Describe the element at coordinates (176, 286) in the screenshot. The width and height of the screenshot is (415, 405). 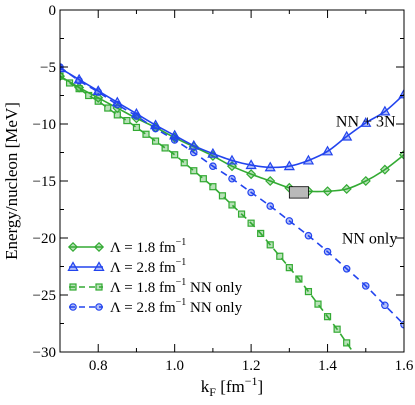
I see `legend-label: Λ = 1.8 fm−1 NN only` at that location.